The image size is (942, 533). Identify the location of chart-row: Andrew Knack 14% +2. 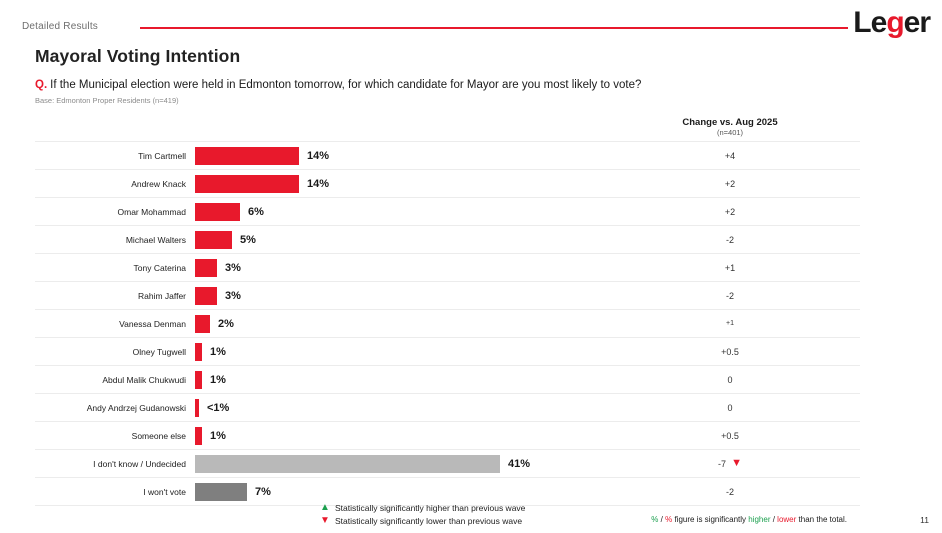
(447, 183).